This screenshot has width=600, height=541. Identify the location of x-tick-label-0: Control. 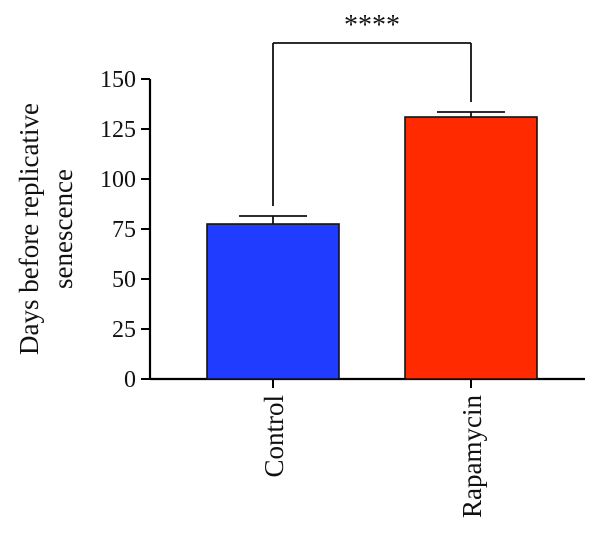
(274, 436).